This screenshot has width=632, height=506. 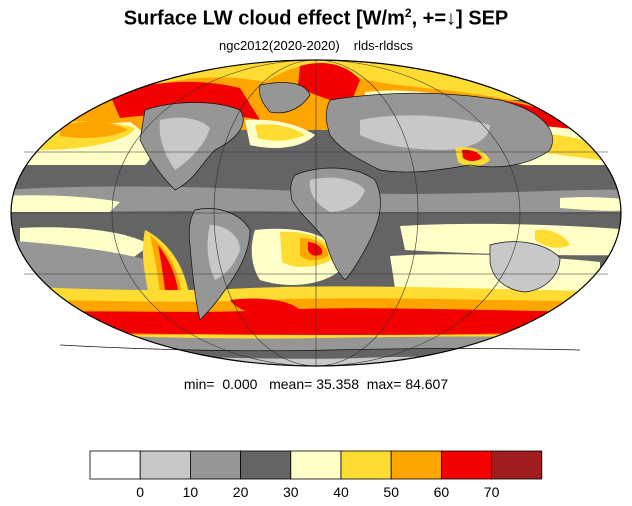 What do you see at coordinates (427, 384) in the screenshot?
I see `stat-max: 84.607` at bounding box center [427, 384].